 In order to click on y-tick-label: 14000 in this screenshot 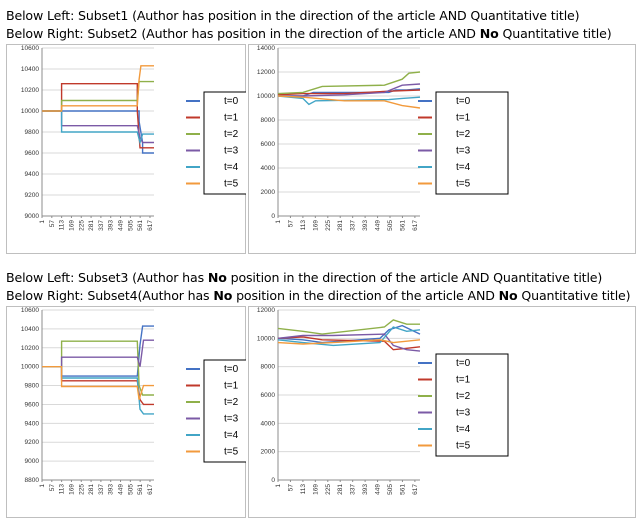, I will do `click(266, 48)`.